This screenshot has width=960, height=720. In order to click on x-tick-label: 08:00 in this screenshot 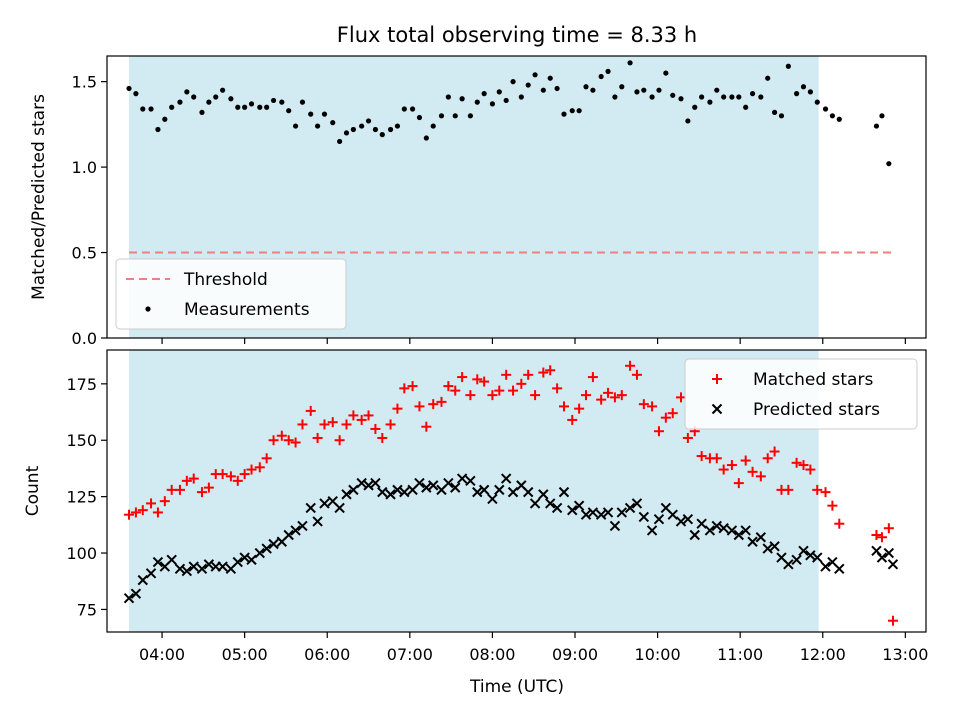, I will do `click(492, 654)`.